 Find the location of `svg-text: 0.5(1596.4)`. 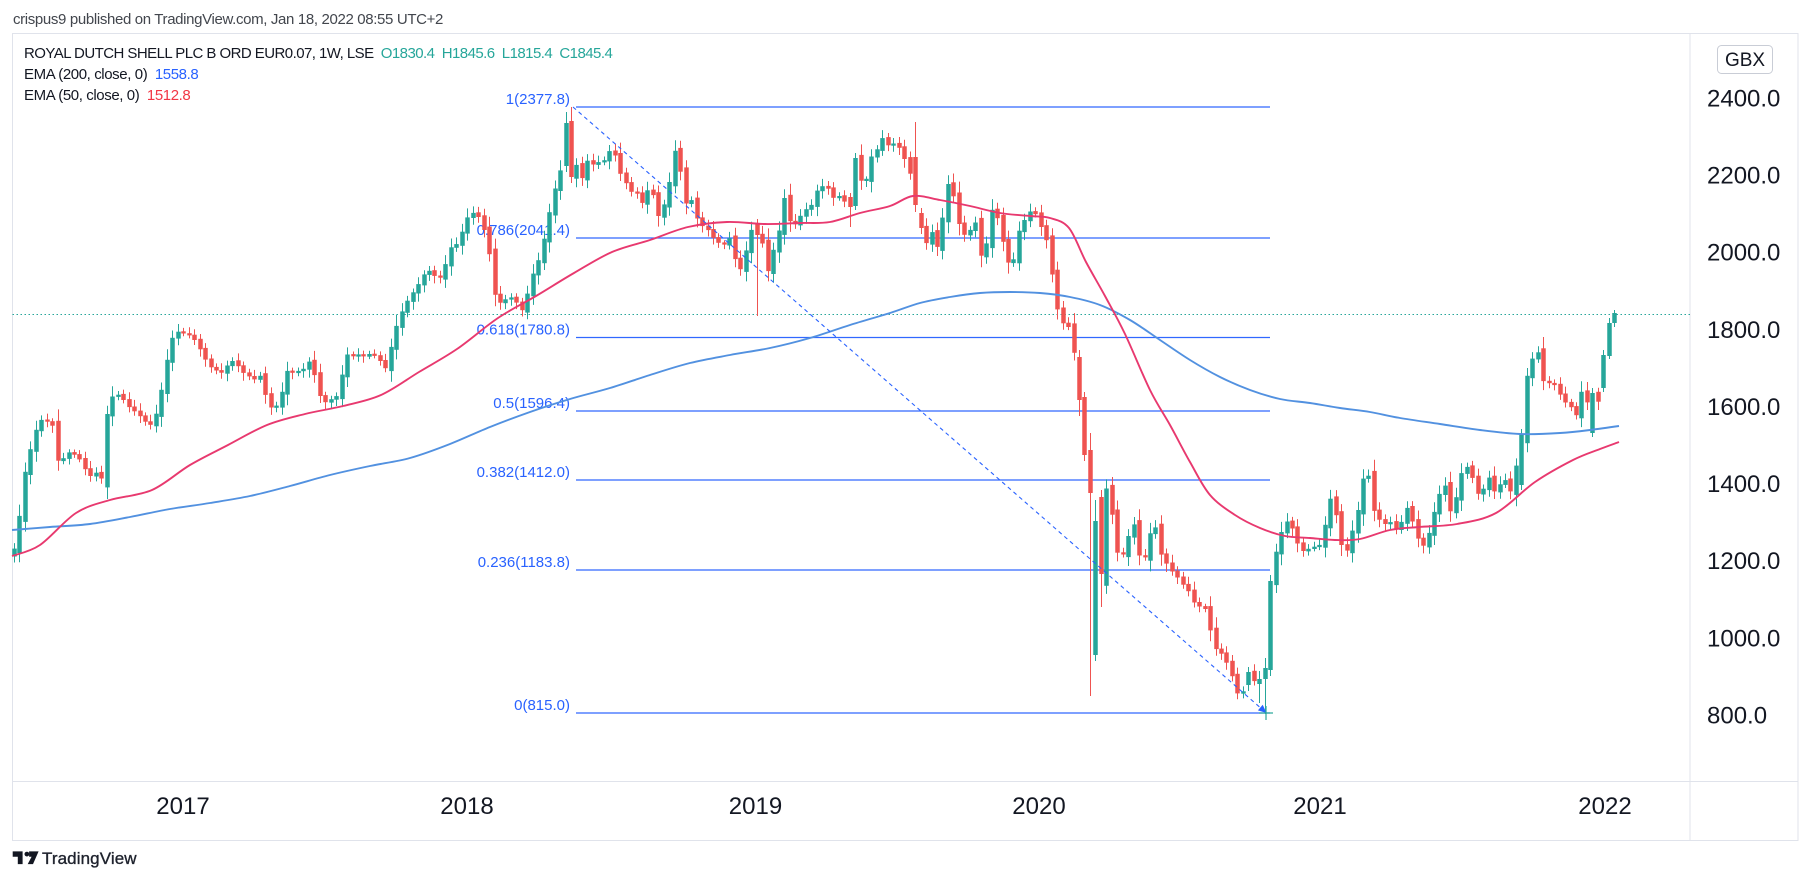

svg-text: 0.5(1596.4) is located at coordinates (531, 403).